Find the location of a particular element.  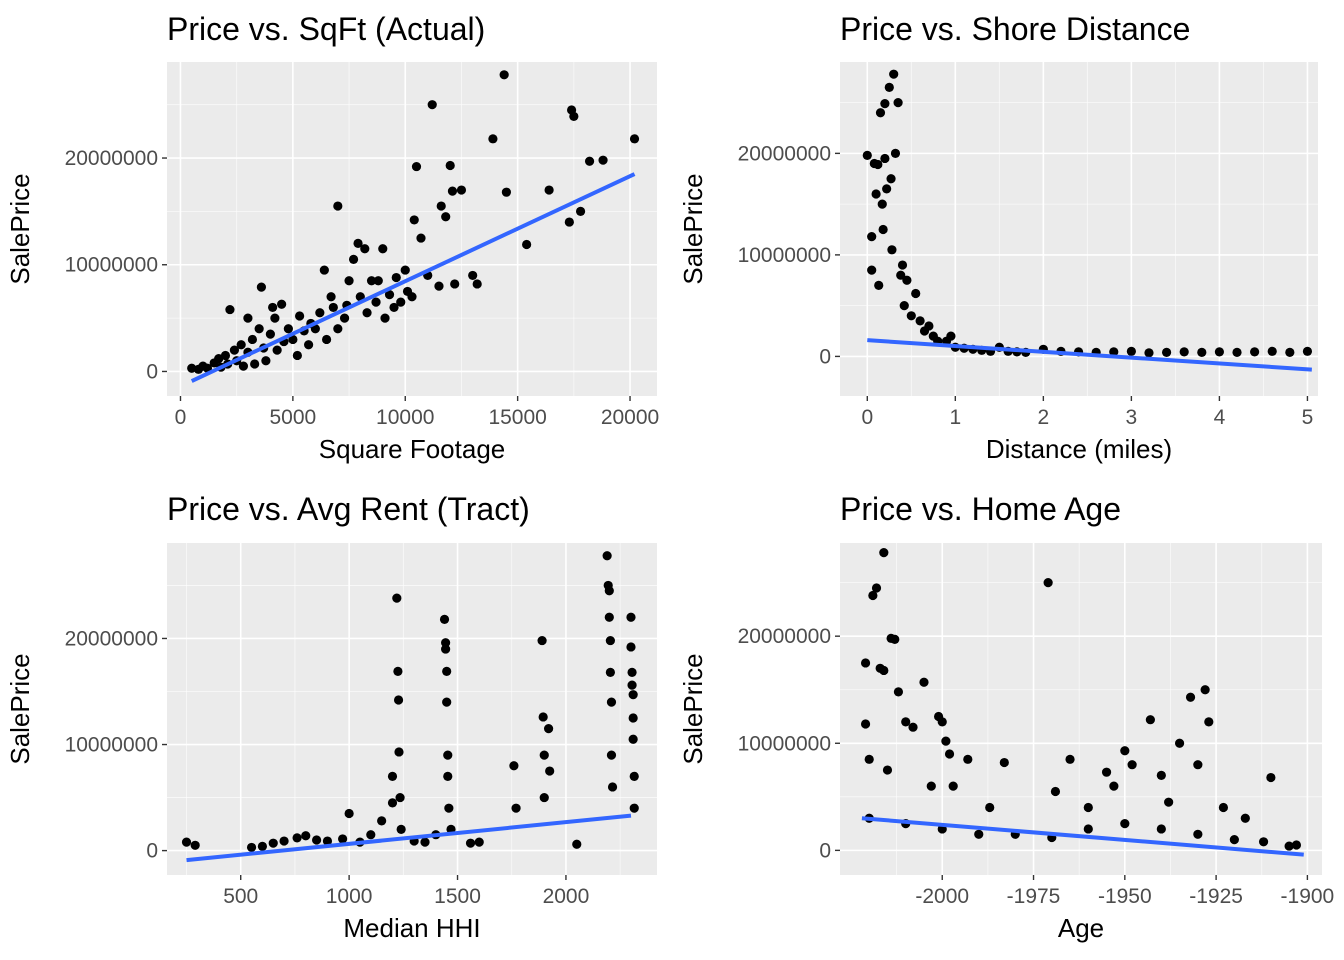

x-tick-label: -1950 is located at coordinates (1125, 896).